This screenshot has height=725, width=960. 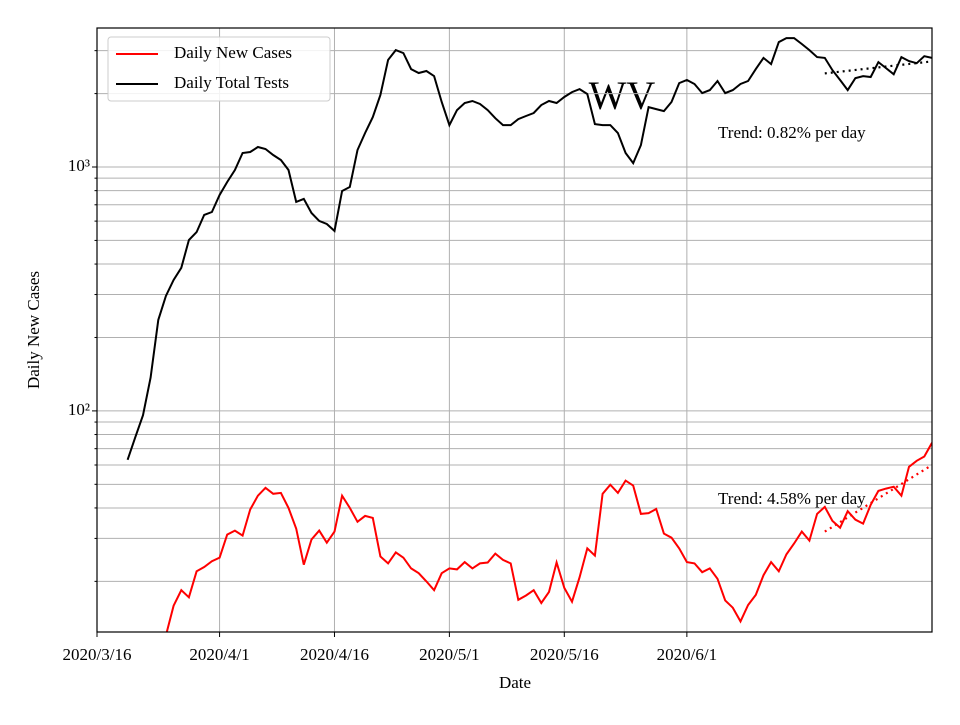 I want to click on annotation: WV, so click(x=622, y=95).